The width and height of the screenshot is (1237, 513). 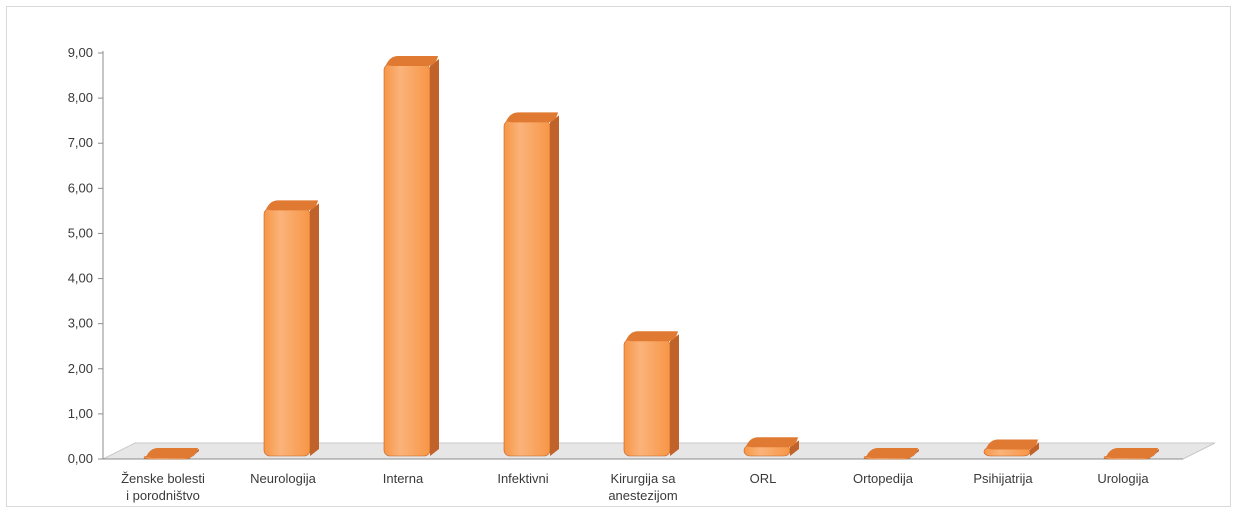 What do you see at coordinates (642, 495) in the screenshot?
I see `x-tick-label-line: anestezijom` at bounding box center [642, 495].